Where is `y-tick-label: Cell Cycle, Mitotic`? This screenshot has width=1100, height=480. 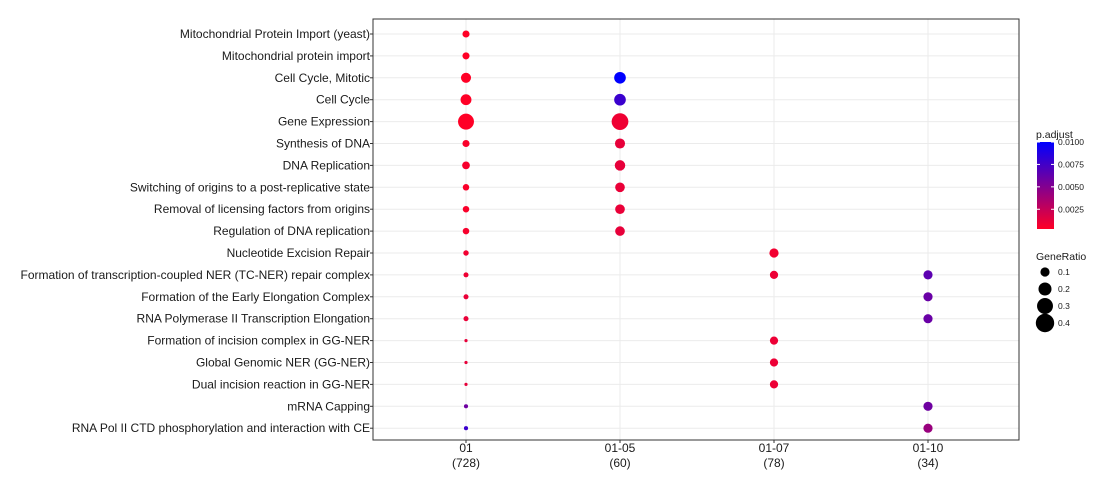 y-tick-label: Cell Cycle, Mitotic is located at coordinates (322, 78).